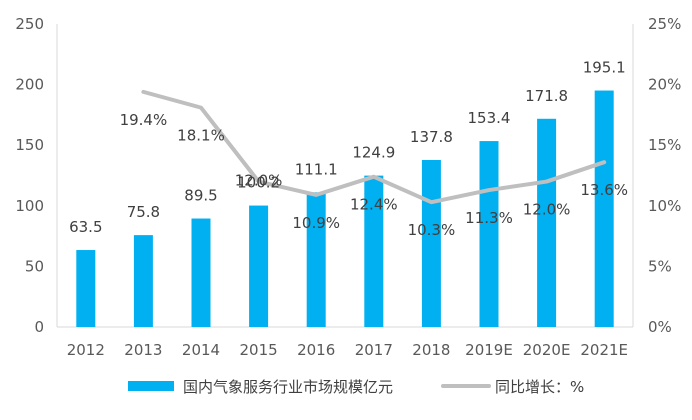 This screenshot has height=420, width=692. What do you see at coordinates (316, 223) in the screenshot?
I see `growth-value-label: 10.9%` at bounding box center [316, 223].